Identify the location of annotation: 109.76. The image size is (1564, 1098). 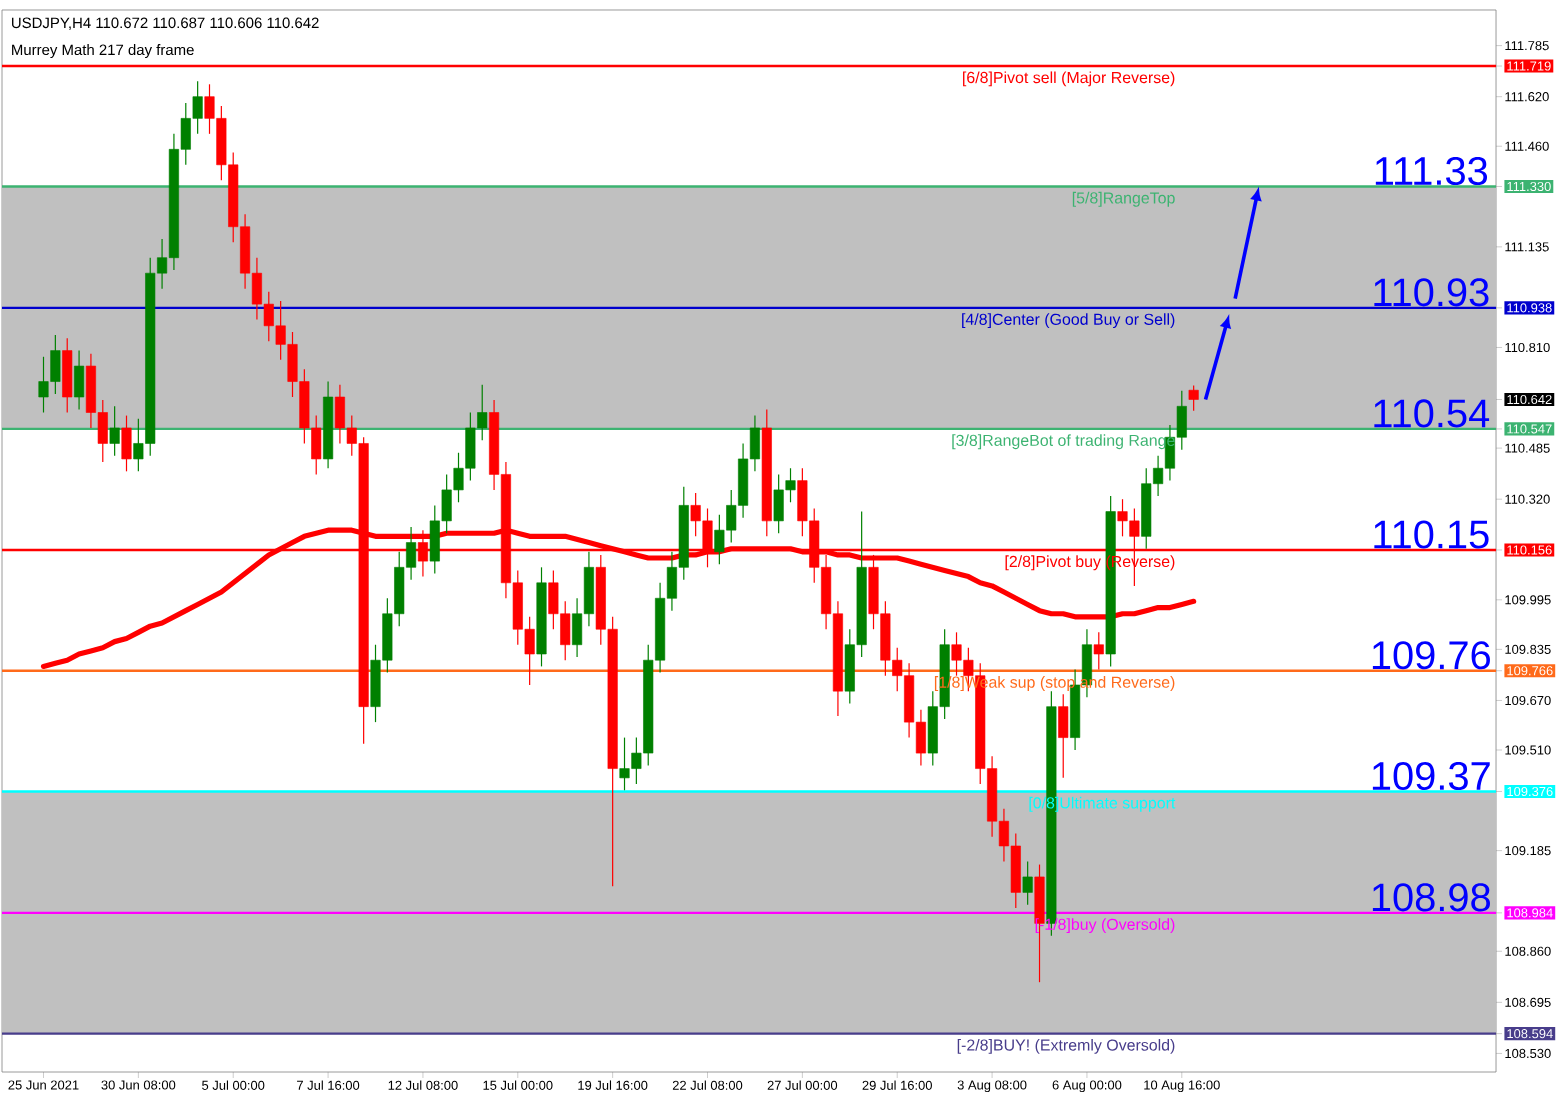
(1431, 655).